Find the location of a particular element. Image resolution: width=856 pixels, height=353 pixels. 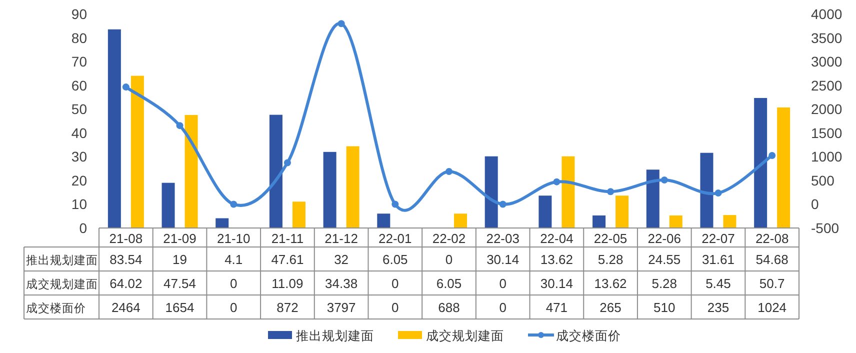

x-tick-label: 21-10 is located at coordinates (233, 238).